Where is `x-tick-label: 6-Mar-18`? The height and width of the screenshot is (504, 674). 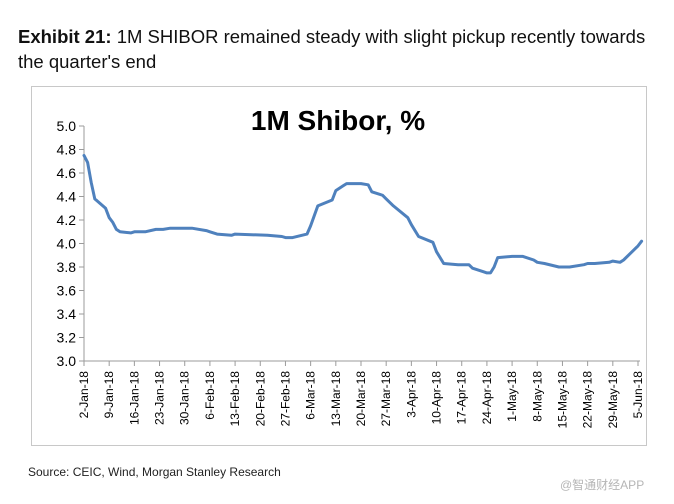 x-tick-label: 6-Mar-18 is located at coordinates (311, 395).